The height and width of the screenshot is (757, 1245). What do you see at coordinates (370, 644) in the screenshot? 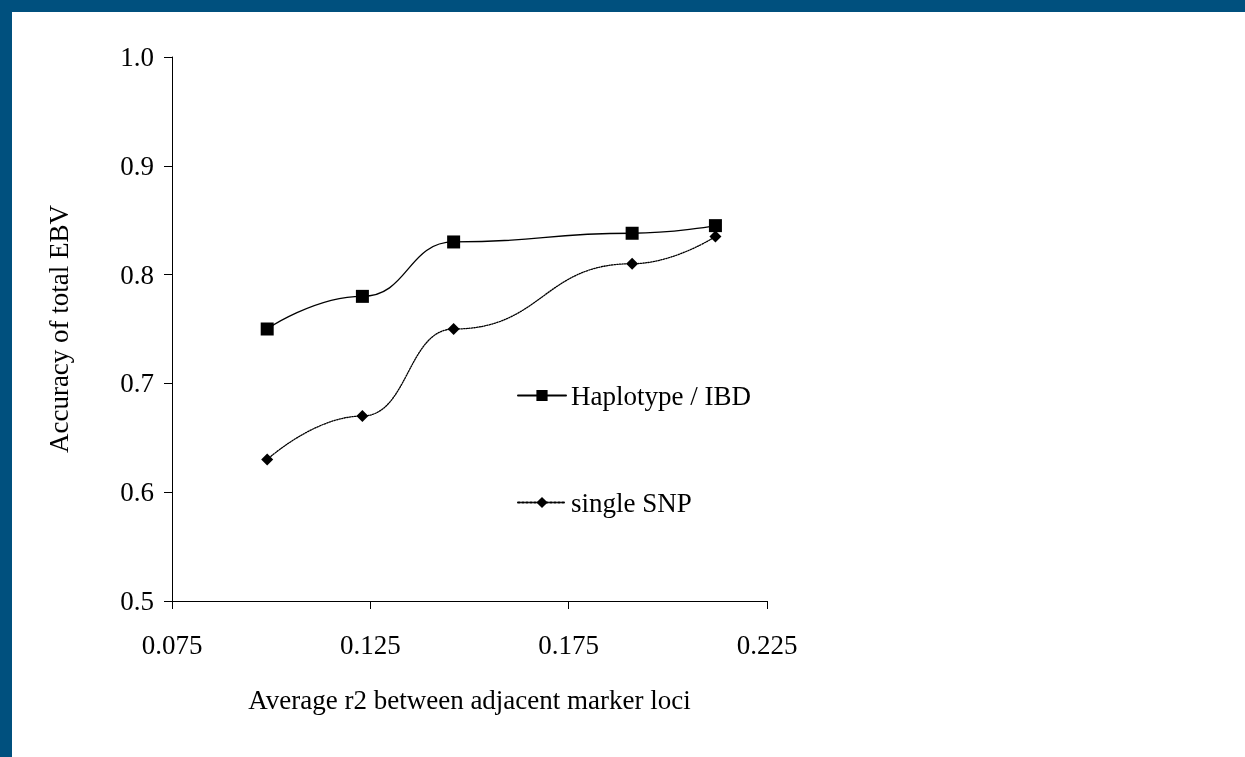
I see `x-tick-label: 0.125` at bounding box center [370, 644].